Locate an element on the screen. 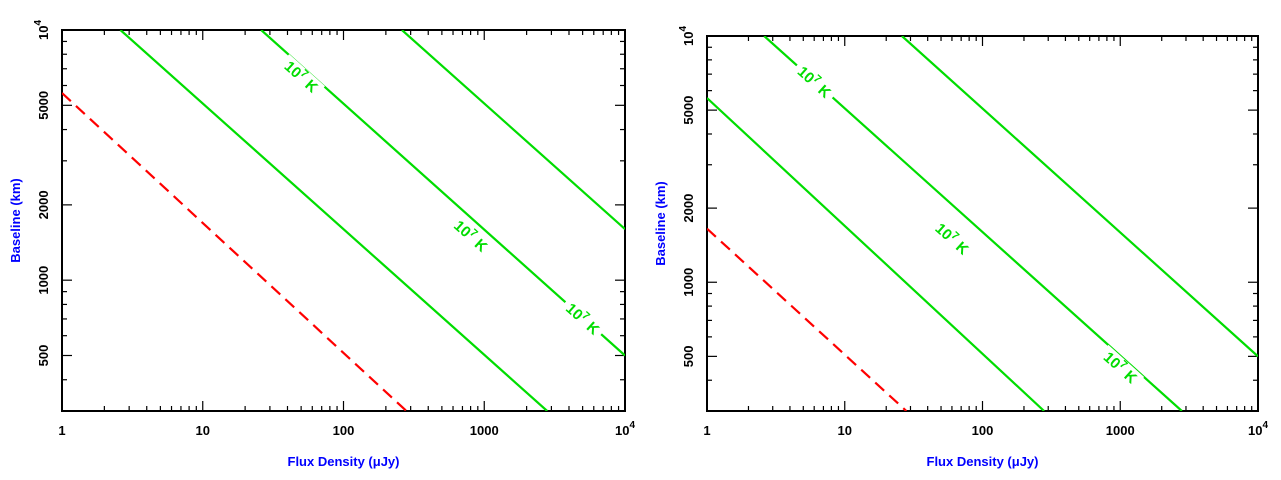  svg-text: 107K is located at coordinates (583, 319).